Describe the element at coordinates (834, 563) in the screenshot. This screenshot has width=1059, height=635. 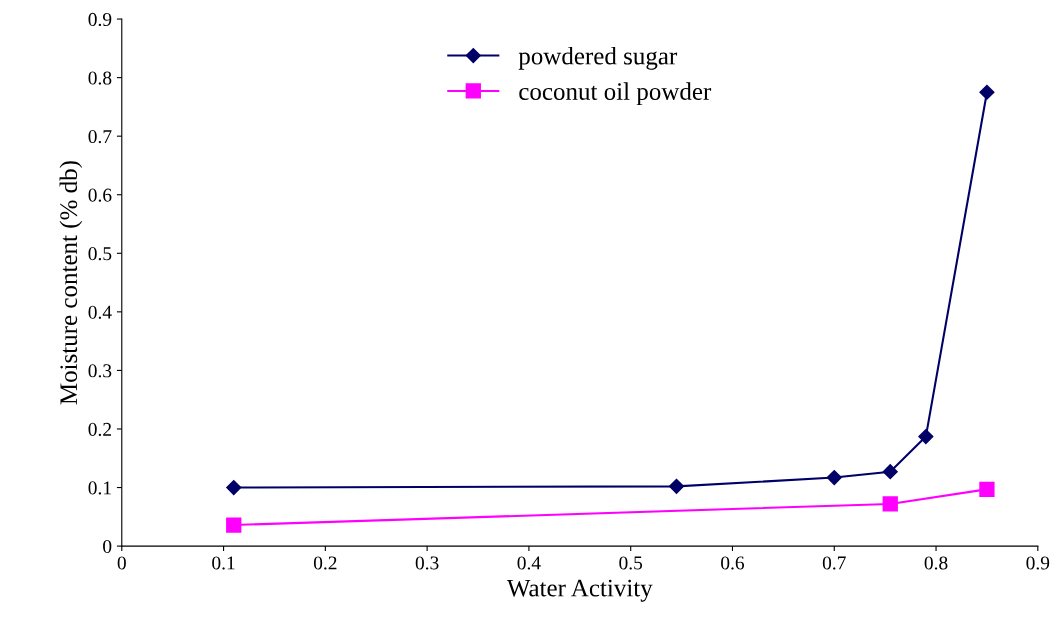
I see `x-tick-label: 0.7` at that location.